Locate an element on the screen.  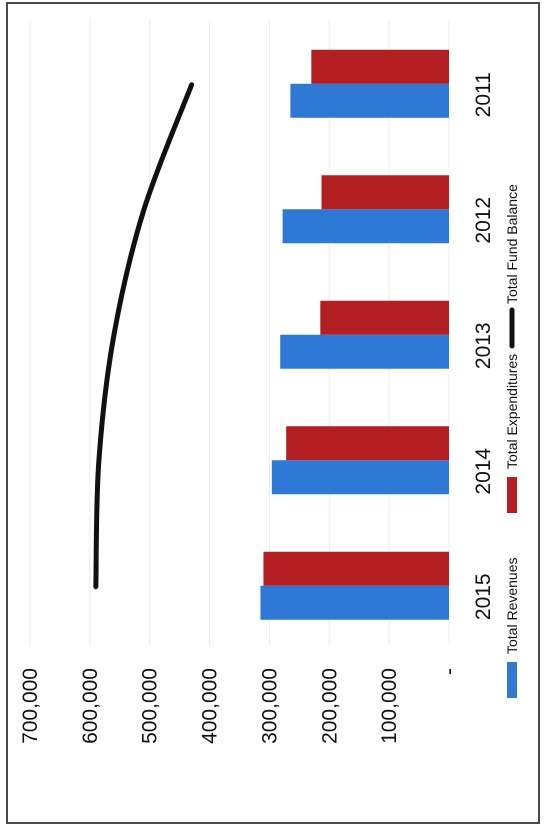
value-tick-label: 600,000 is located at coordinates (90, 706).